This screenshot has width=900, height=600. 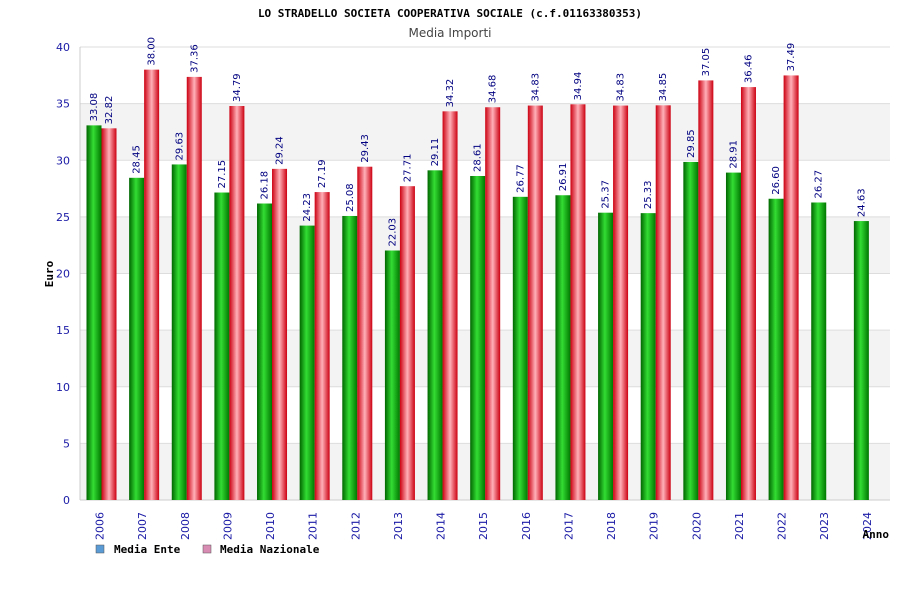 I want to click on x-tick-label: 2019, so click(x=654, y=526).